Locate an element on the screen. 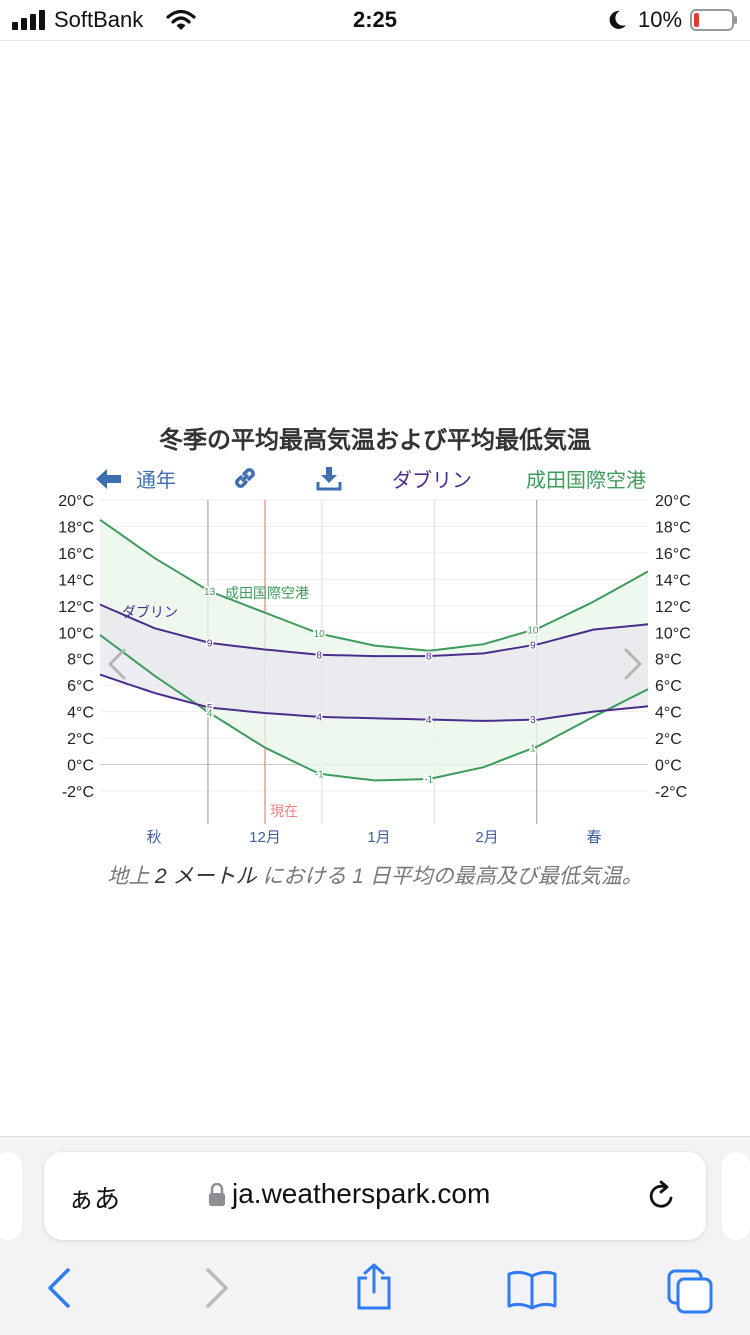  back-icon is located at coordinates (59, 1288).